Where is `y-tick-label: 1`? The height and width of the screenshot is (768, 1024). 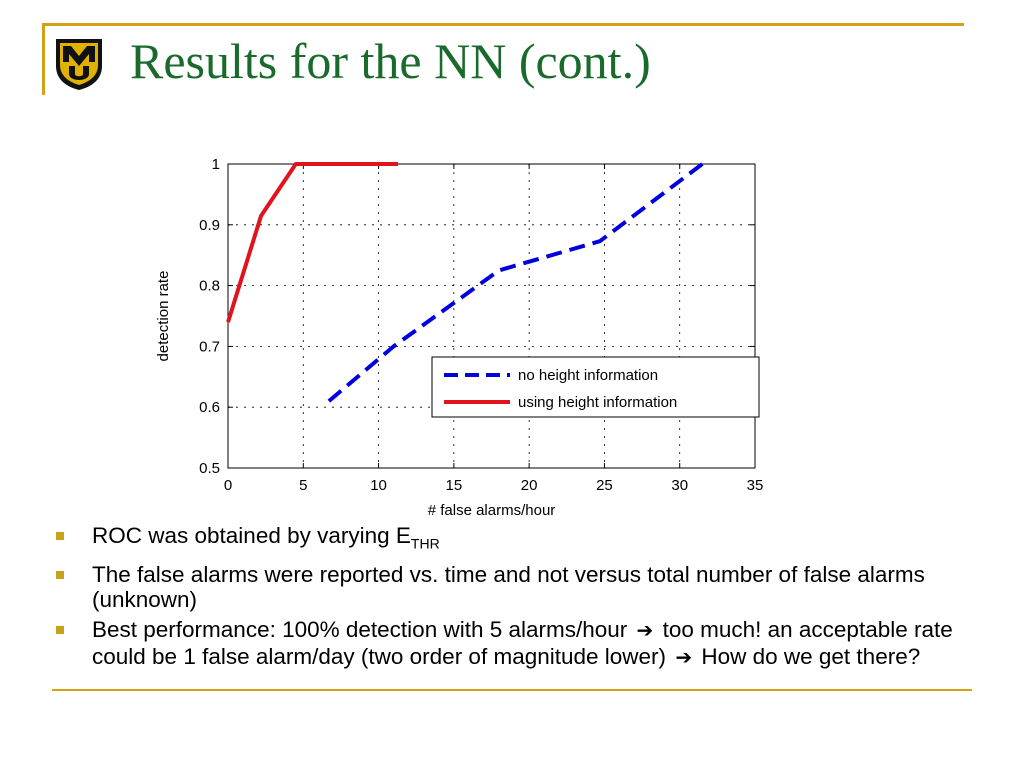 y-tick-label: 1 is located at coordinates (216, 164).